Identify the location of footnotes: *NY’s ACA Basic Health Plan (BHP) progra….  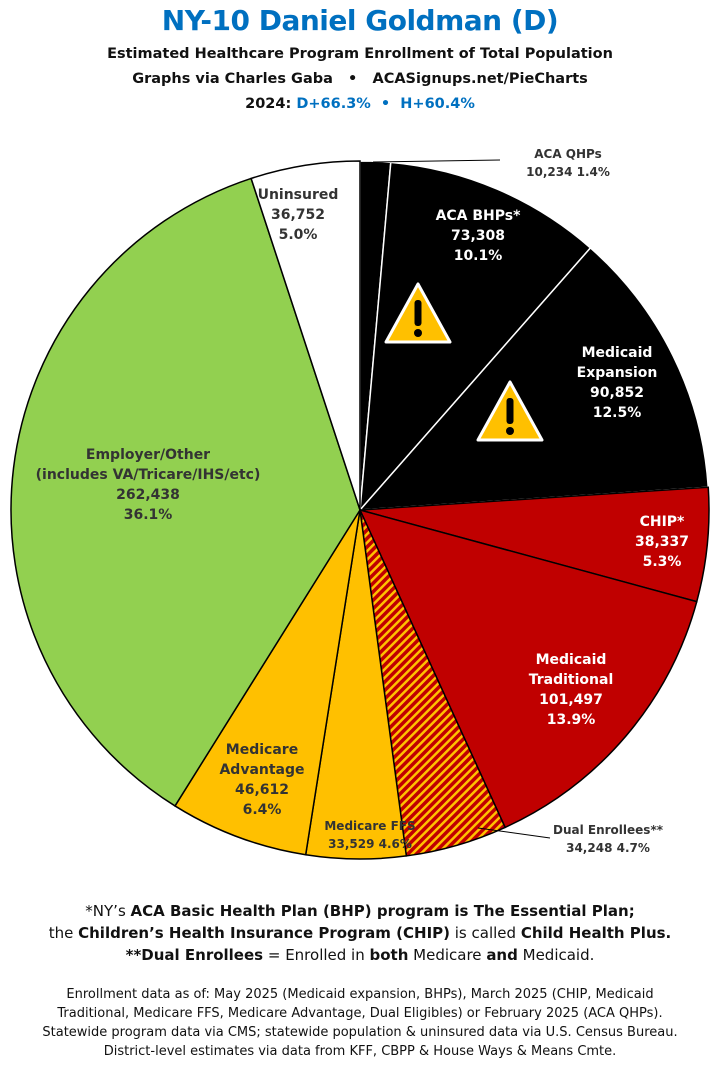
(360, 933).